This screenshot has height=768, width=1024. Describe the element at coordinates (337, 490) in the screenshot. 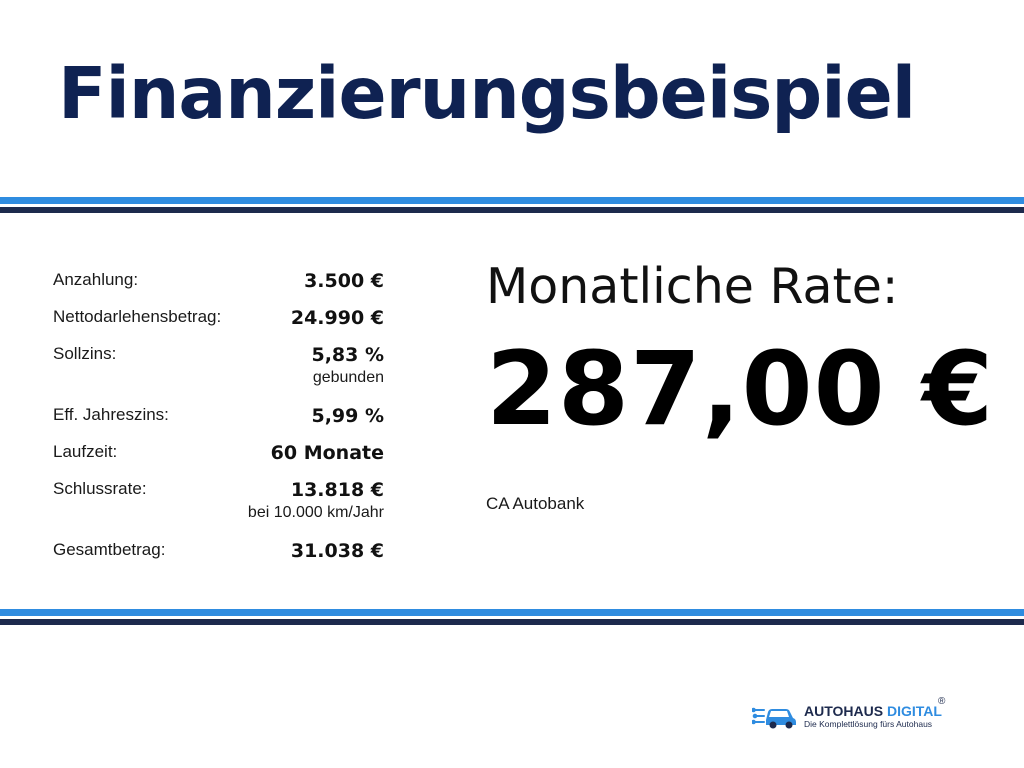

I see `detail-value: 13.818 €` at that location.